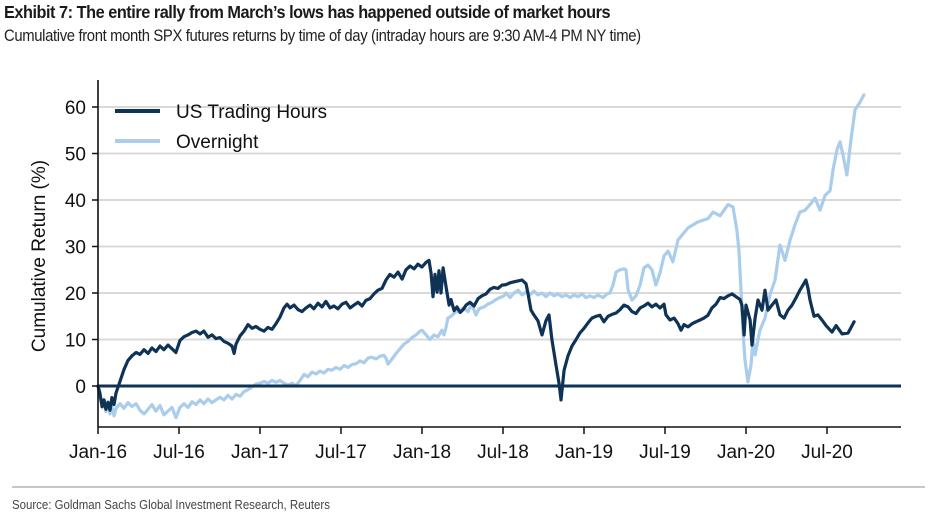 The height and width of the screenshot is (517, 942). What do you see at coordinates (503, 452) in the screenshot?
I see `x-tick-label: Jul-18` at bounding box center [503, 452].